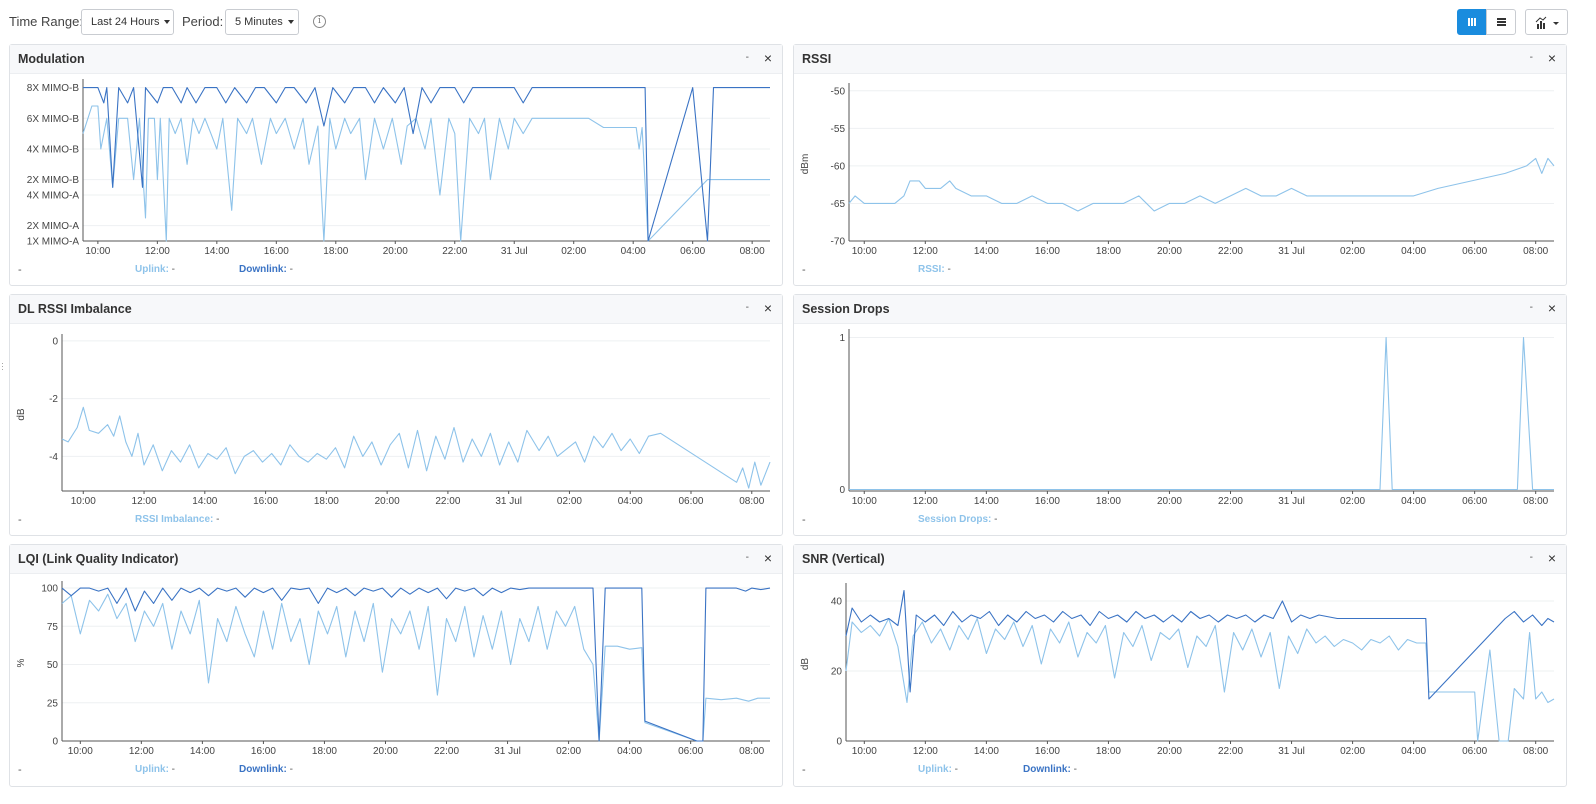  What do you see at coordinates (155, 269) in the screenshot?
I see `legend-uplink: Uplink: -` at bounding box center [155, 269].